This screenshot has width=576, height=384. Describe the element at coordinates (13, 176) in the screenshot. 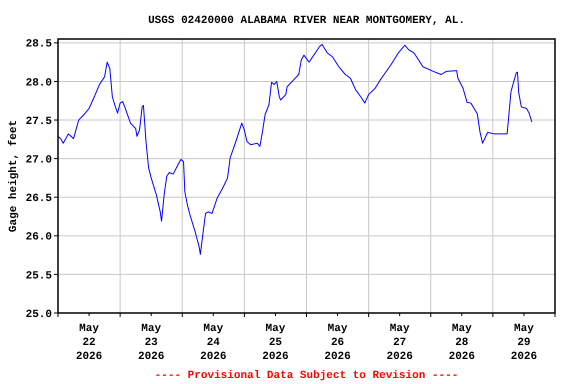

I see `y-axis-title: Gage height, feet` at that location.